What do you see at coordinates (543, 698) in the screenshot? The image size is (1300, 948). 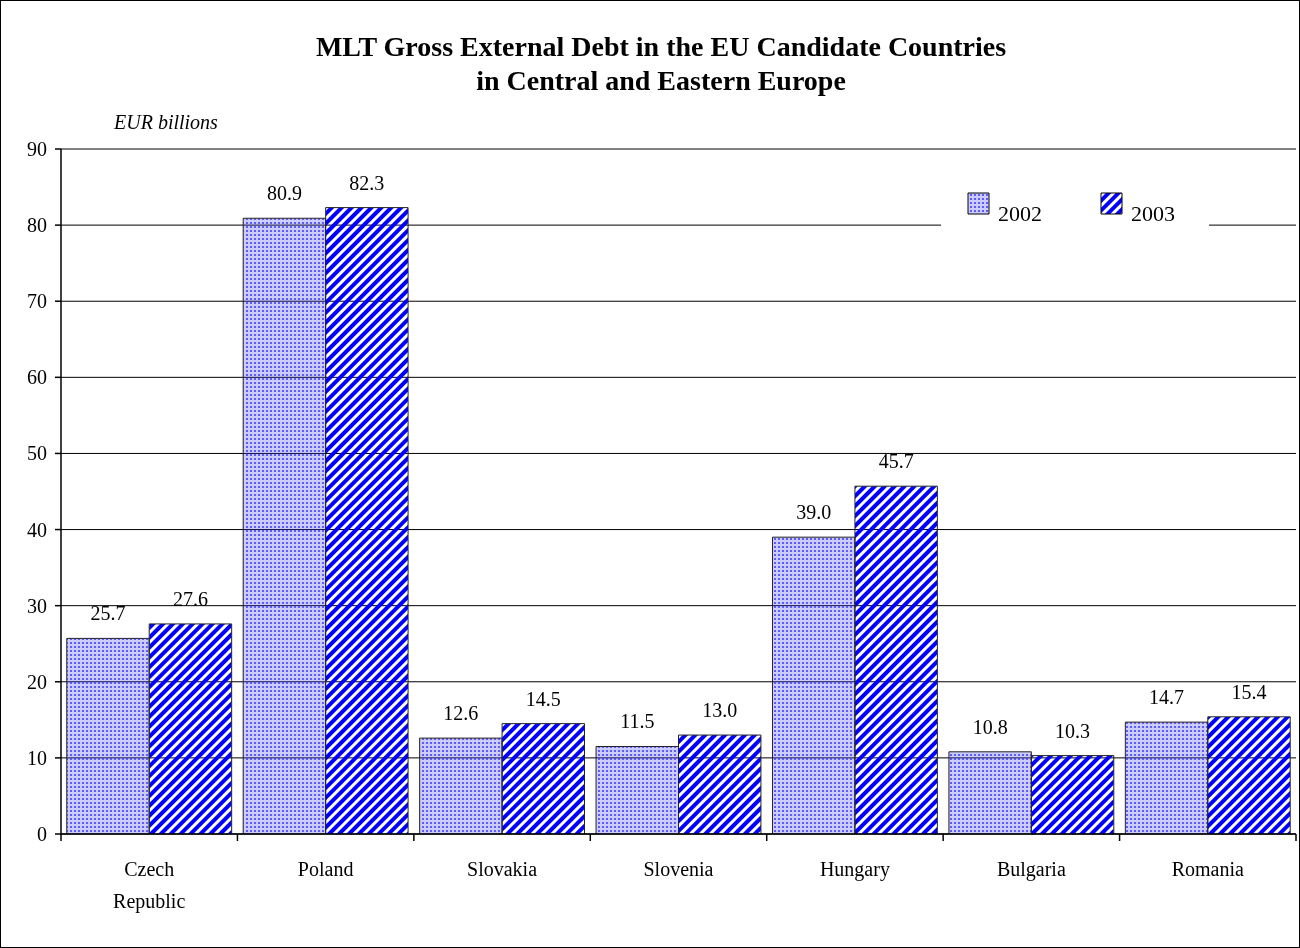 I see `data-label: 14.5` at bounding box center [543, 698].